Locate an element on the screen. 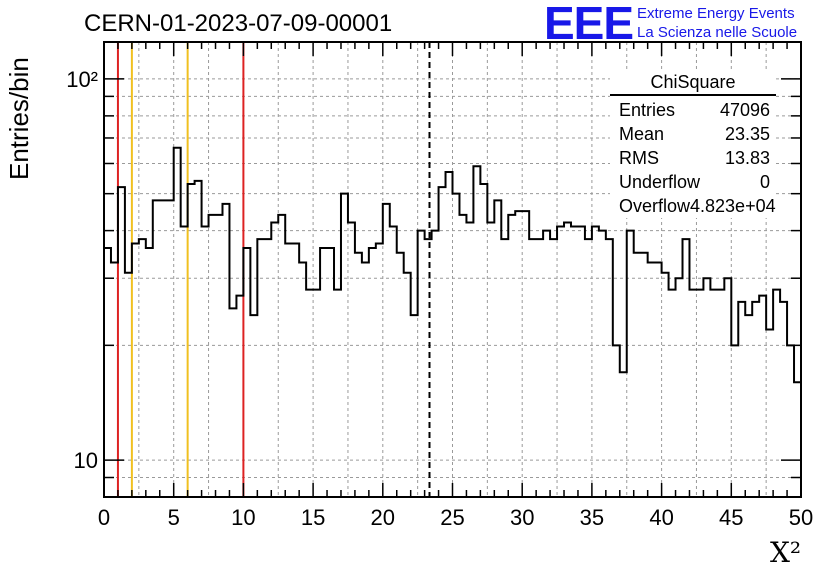 Image resolution: width=836 pixels, height=572 pixels. x-tick-label: 35 is located at coordinates (592, 517).